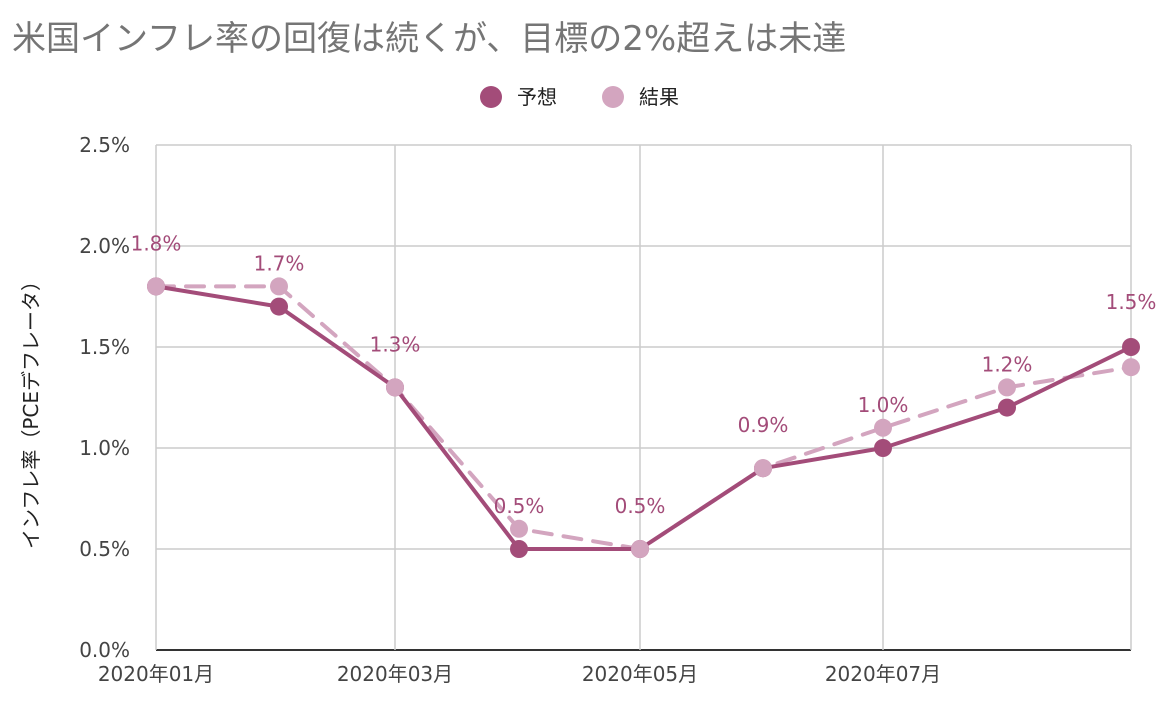  What do you see at coordinates (395, 674) in the screenshot?
I see `x-tick-label-1: 2020年03月` at bounding box center [395, 674].